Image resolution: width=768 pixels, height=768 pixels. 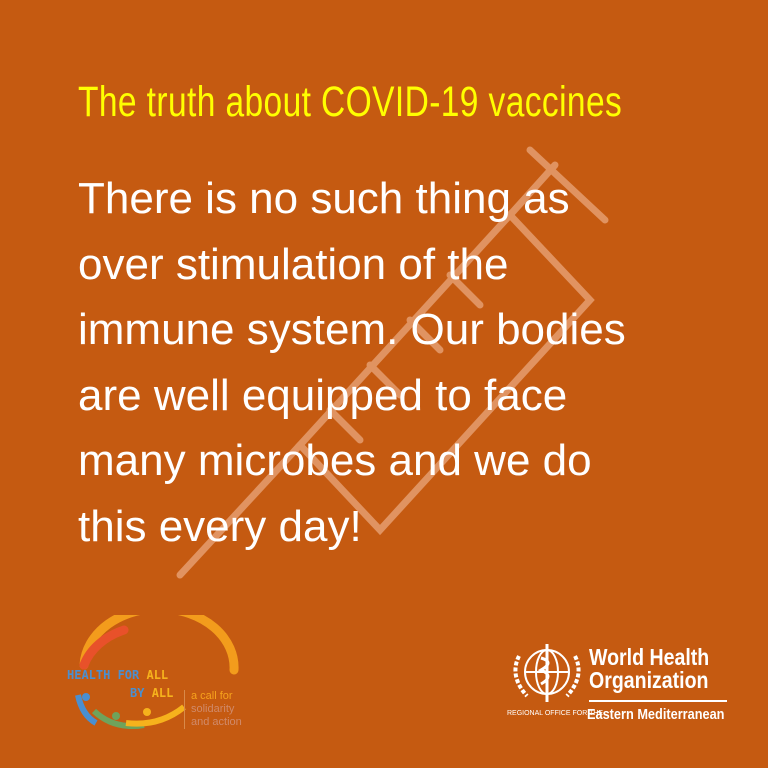 What do you see at coordinates (547, 673) in the screenshot?
I see `who-emblem-icon` at bounding box center [547, 673].